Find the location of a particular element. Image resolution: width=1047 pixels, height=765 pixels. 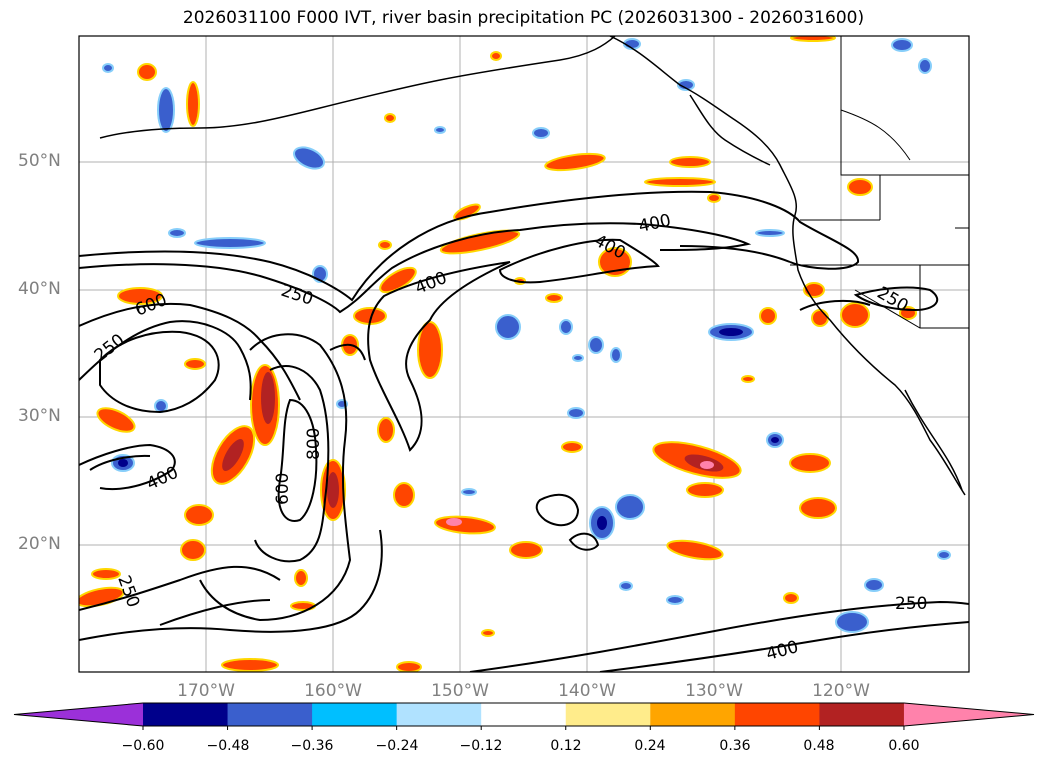

colorbar-tick-label: −0.48 is located at coordinates (228, 746).